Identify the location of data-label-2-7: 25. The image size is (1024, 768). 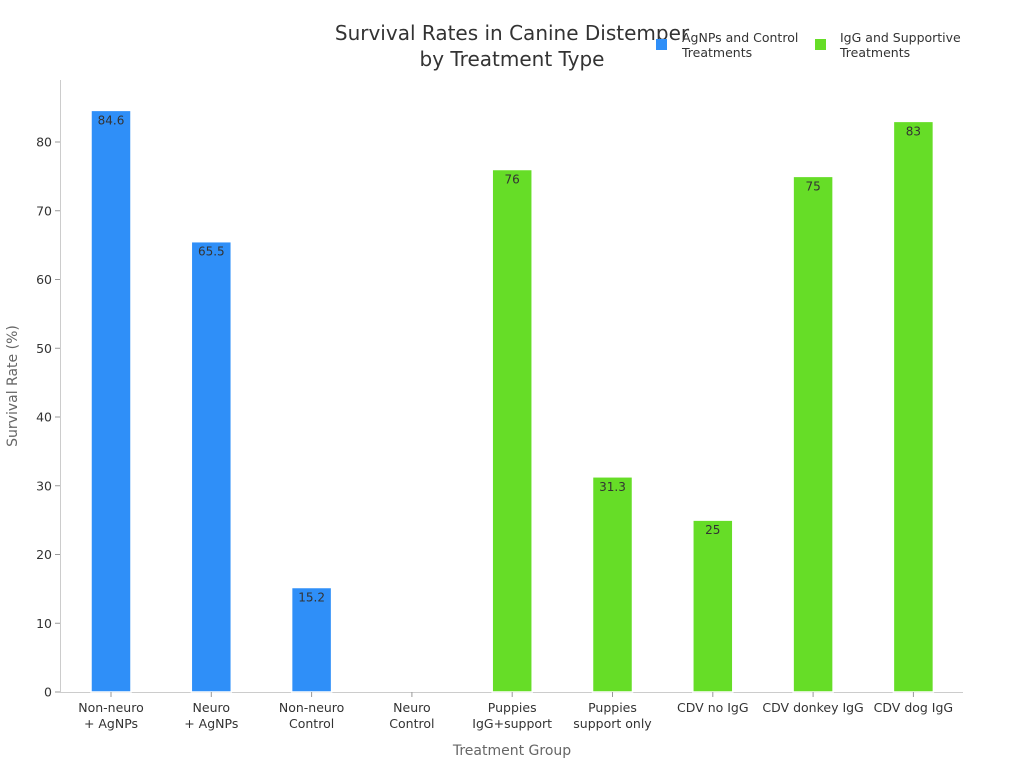
(712, 530).